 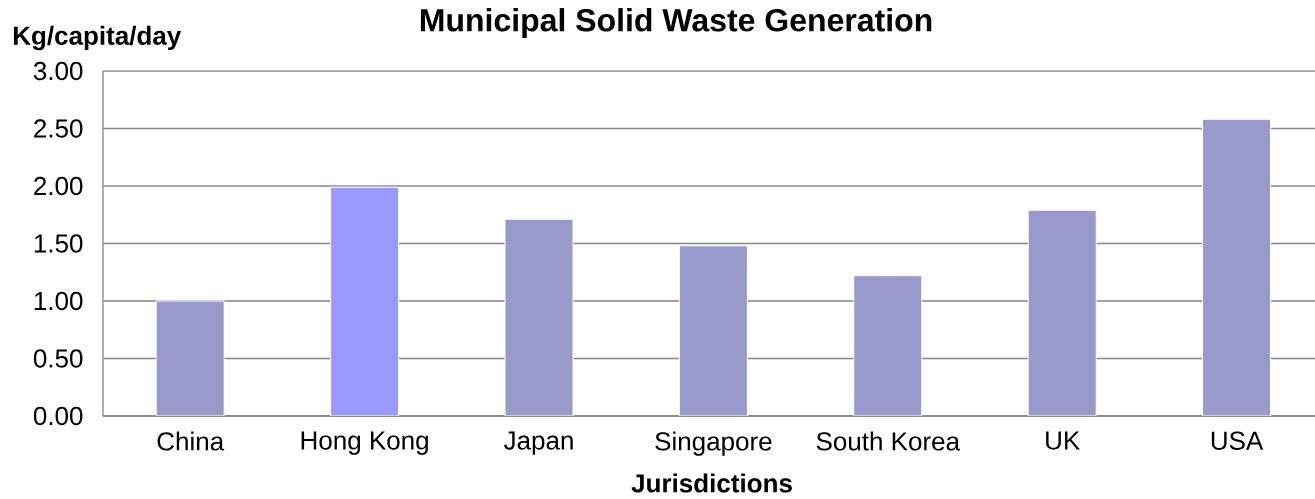 I want to click on x-tick-label: UK, so click(x=1063, y=440).